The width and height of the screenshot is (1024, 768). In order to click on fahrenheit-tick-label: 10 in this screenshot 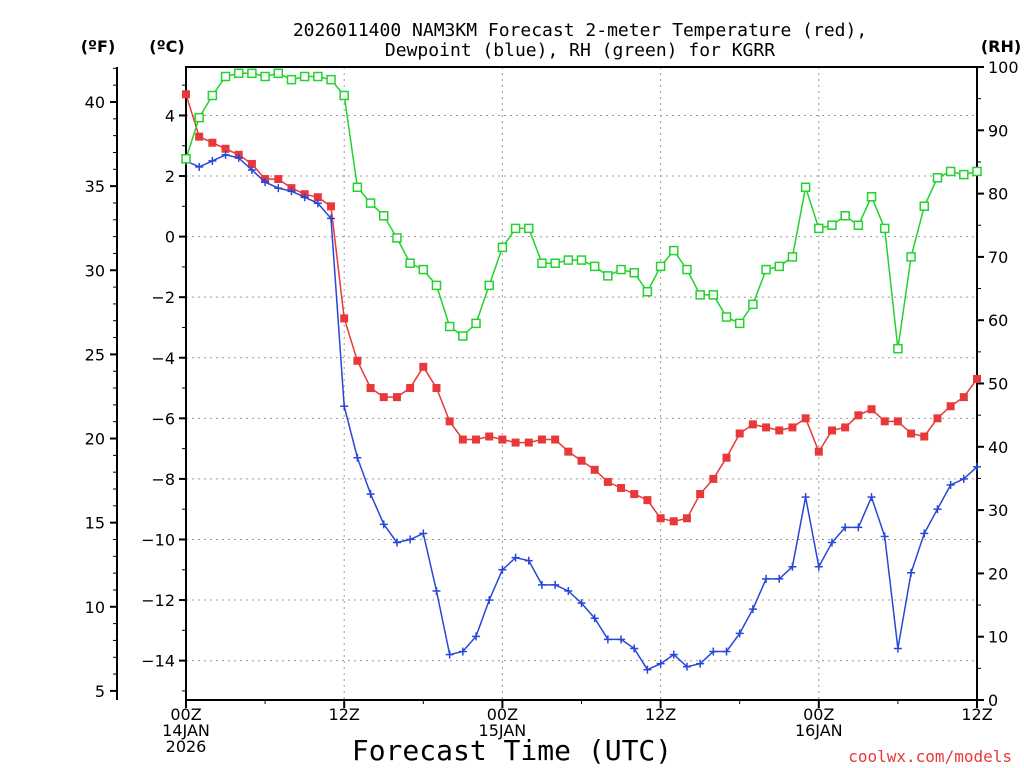, I will do `click(95, 607)`.